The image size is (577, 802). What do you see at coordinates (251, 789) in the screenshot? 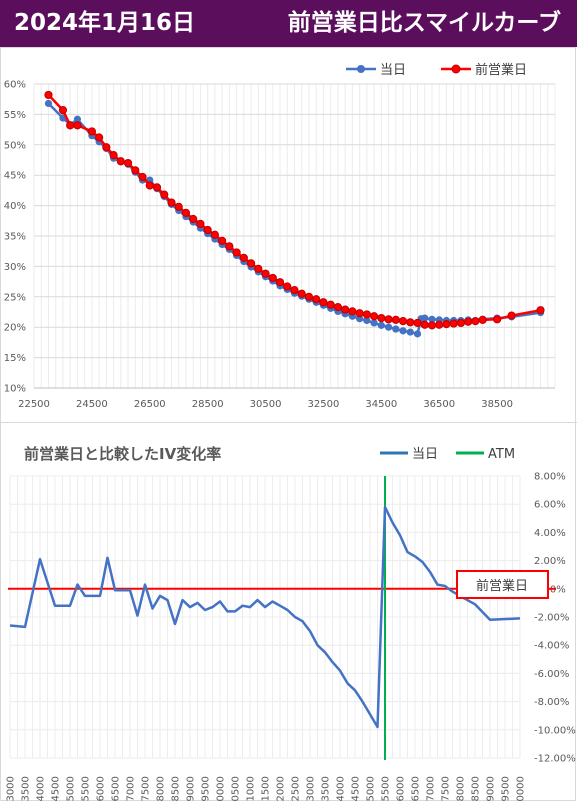
I see `x-tick-label: 31000` at bounding box center [251, 789].